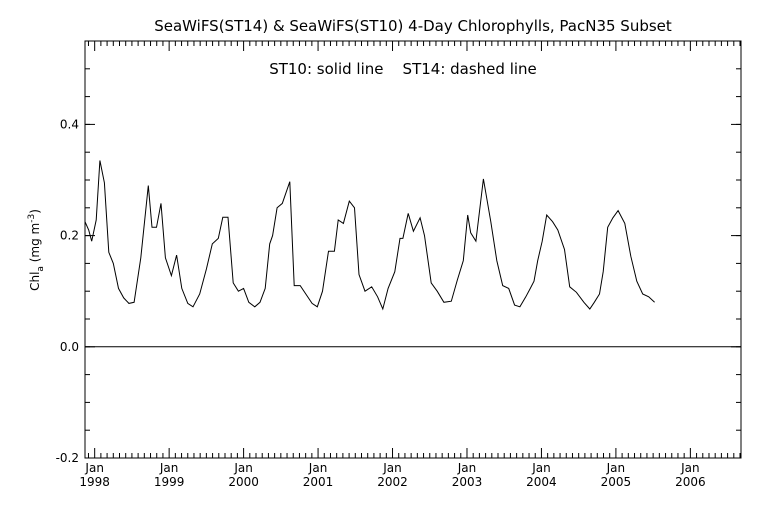  What do you see at coordinates (69, 347) in the screenshot?
I see `y-tick-label: 0.0` at bounding box center [69, 347].